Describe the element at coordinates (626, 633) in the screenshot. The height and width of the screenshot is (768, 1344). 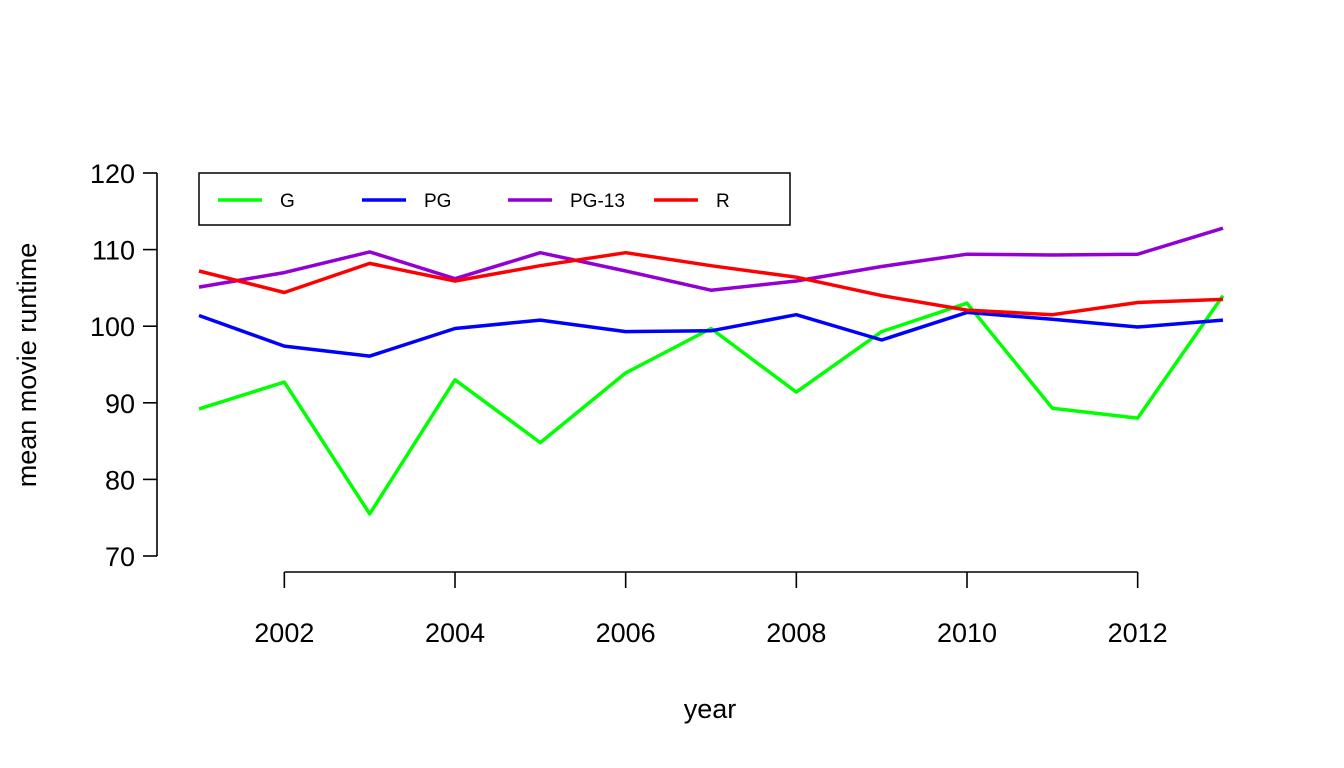
I see `x-tick-label: 2006` at that location.